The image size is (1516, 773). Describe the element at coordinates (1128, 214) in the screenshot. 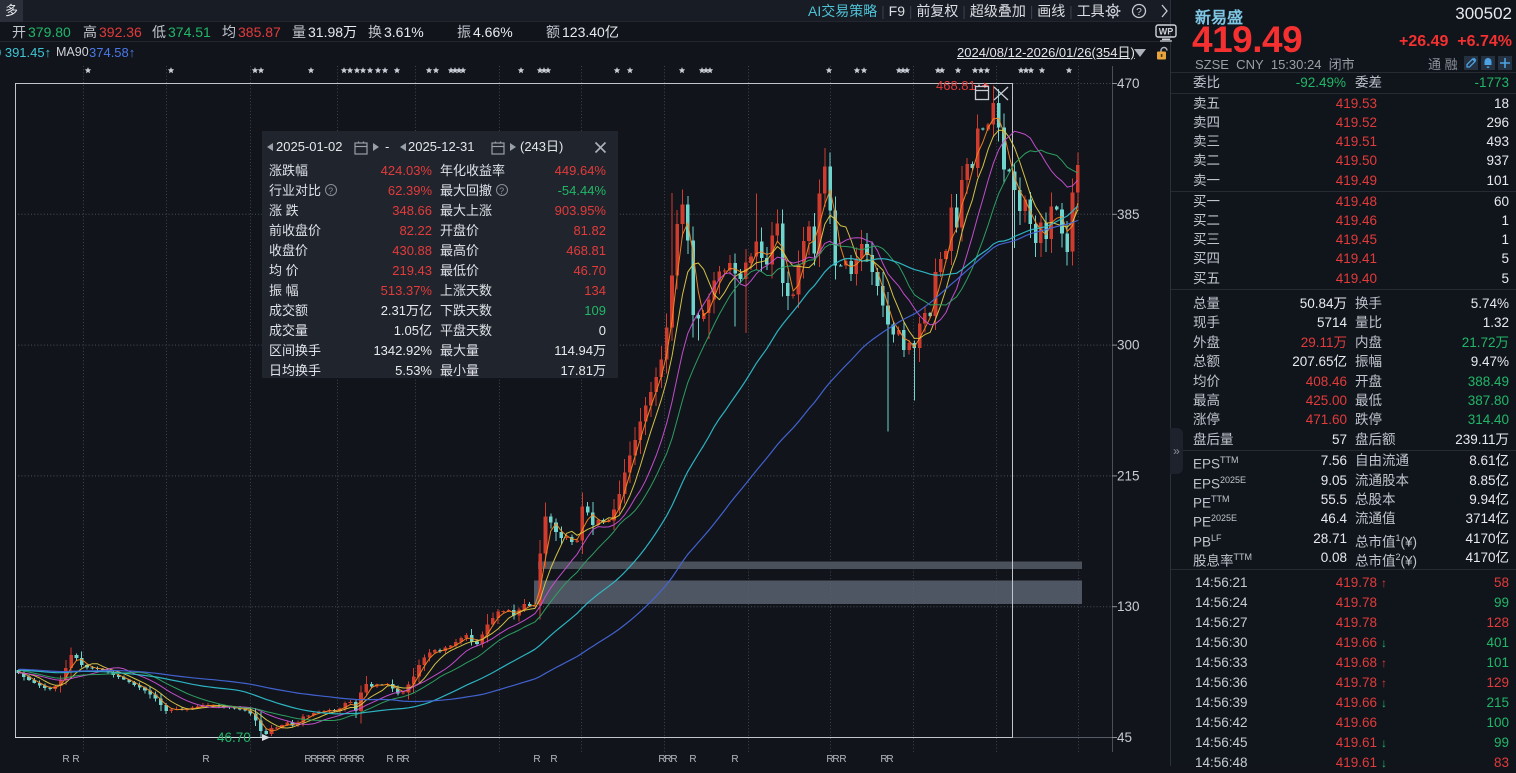

I see `svg-text: 385` at that location.